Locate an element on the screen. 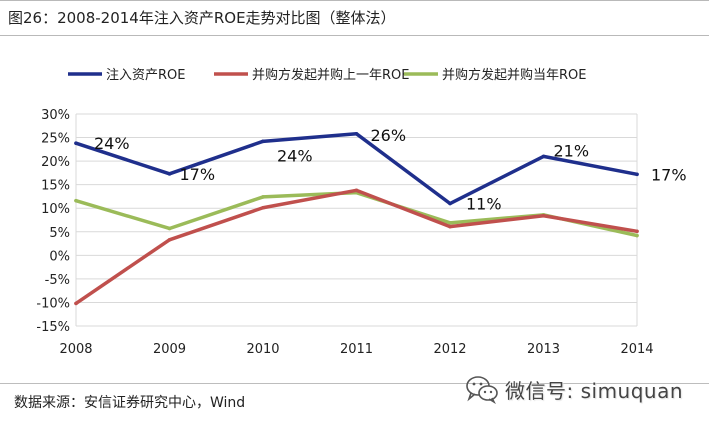 The image size is (709, 426). y-tick-label: 10% is located at coordinates (55, 209).